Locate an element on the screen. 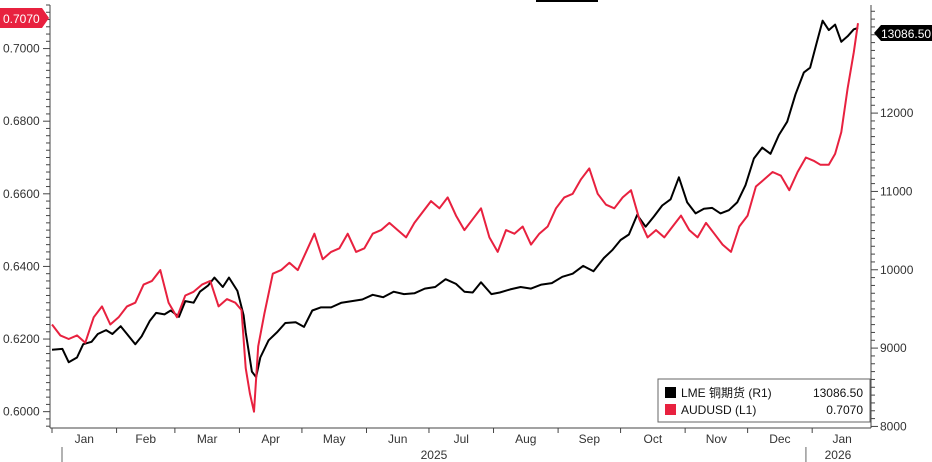  year-label: 2026 is located at coordinates (838, 455).